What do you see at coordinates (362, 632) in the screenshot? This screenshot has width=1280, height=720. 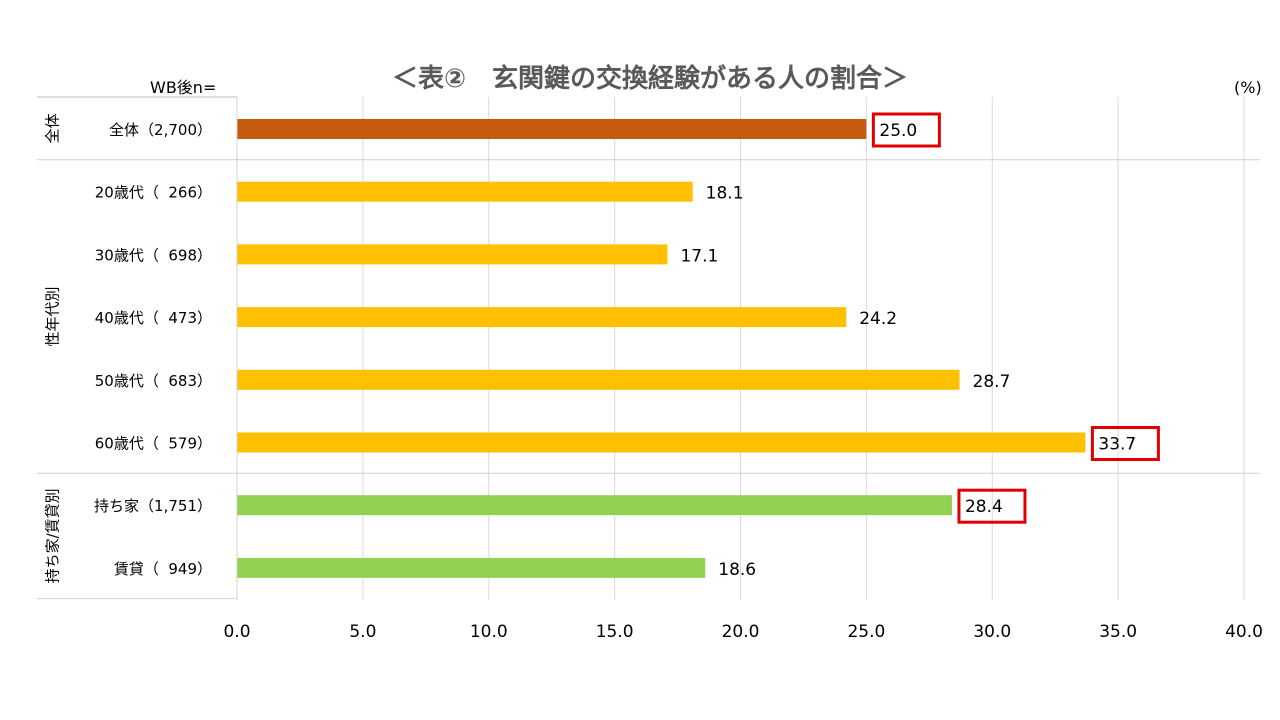 I see `x-tick-label: 5.0` at bounding box center [362, 632].